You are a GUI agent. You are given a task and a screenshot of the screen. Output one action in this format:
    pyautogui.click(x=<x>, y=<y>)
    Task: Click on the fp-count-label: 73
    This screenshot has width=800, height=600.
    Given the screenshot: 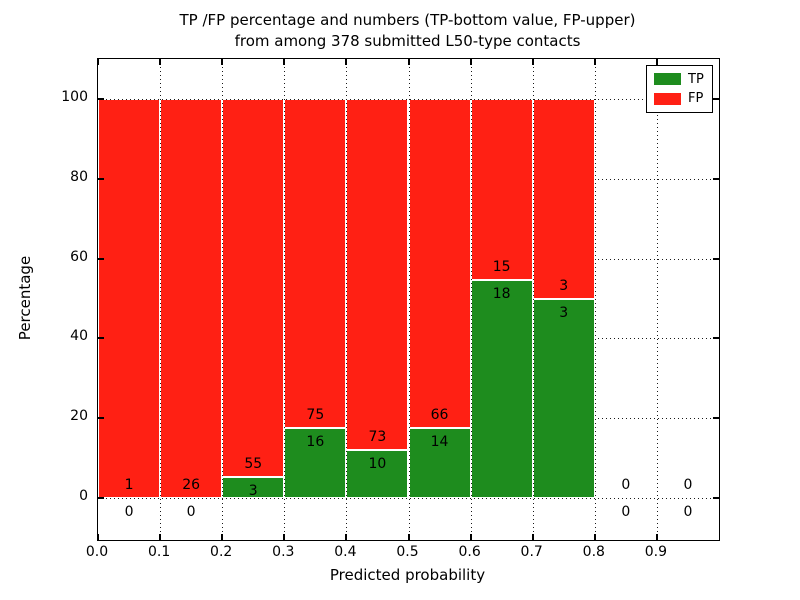 What is the action you would take?
    pyautogui.click(x=377, y=436)
    